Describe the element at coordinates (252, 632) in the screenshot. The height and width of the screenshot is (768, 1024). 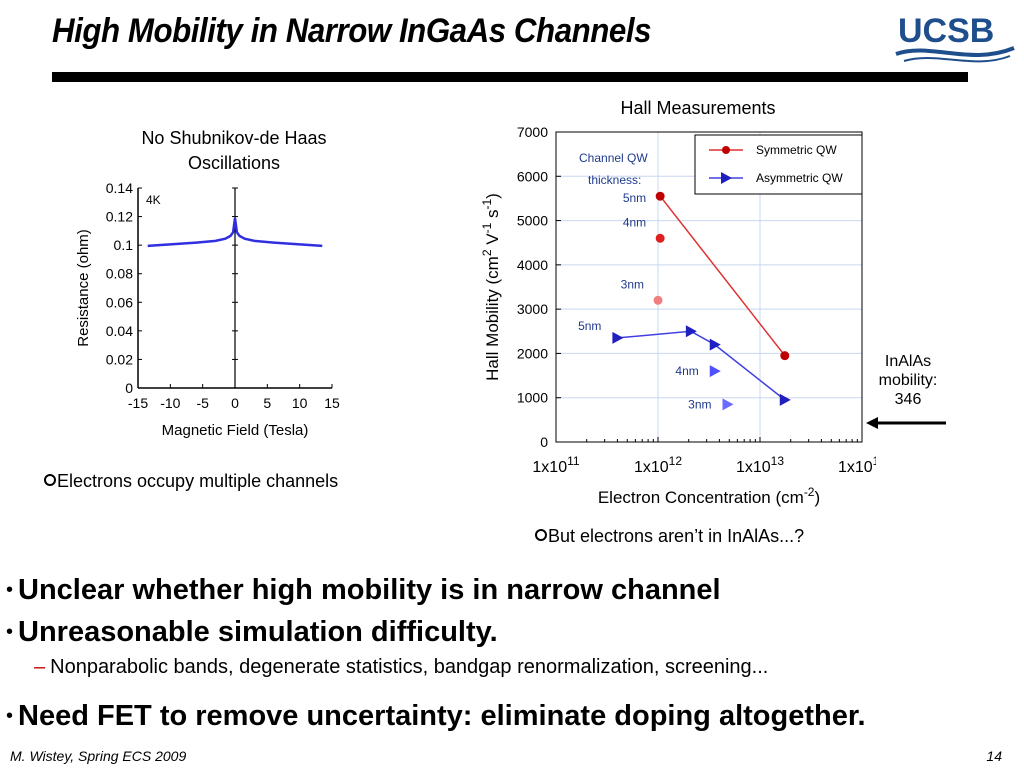
I see `bullet-2: • Unreasonable simulation difficulty.` at that location.